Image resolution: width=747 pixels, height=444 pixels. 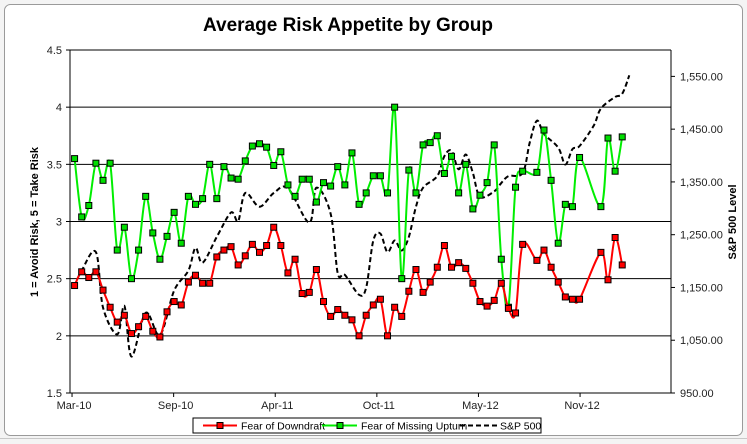 I want to click on x-tick-label: Nov-12, so click(x=581, y=406).